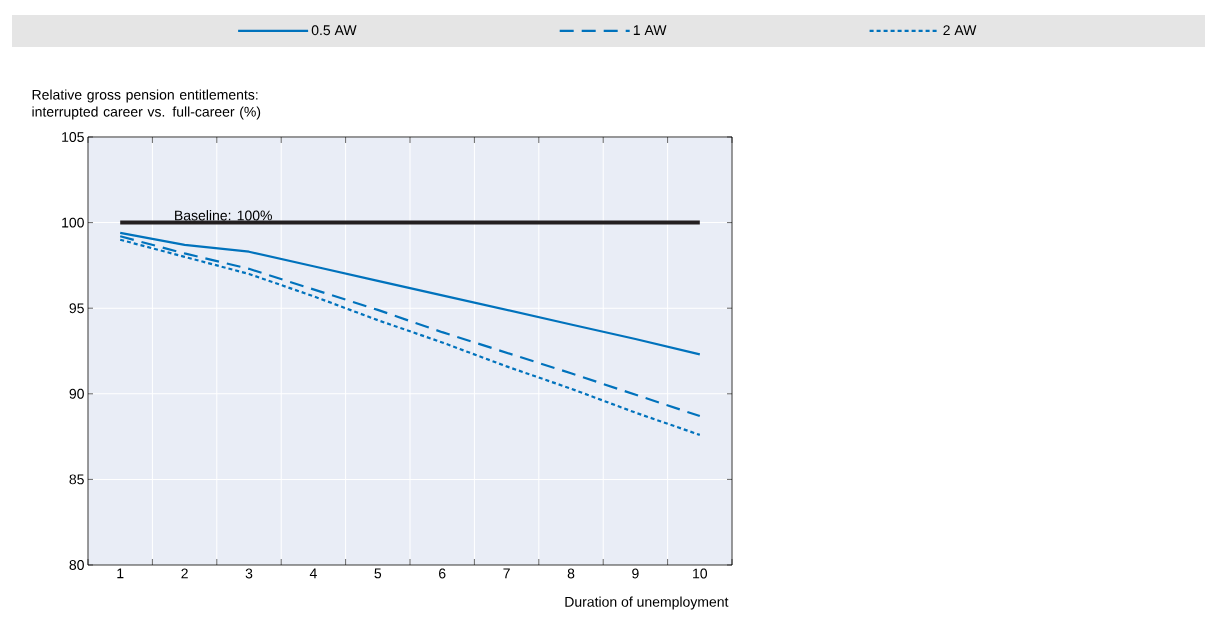  Describe the element at coordinates (76, 479) in the screenshot. I see `y-tick-label: 85` at that location.